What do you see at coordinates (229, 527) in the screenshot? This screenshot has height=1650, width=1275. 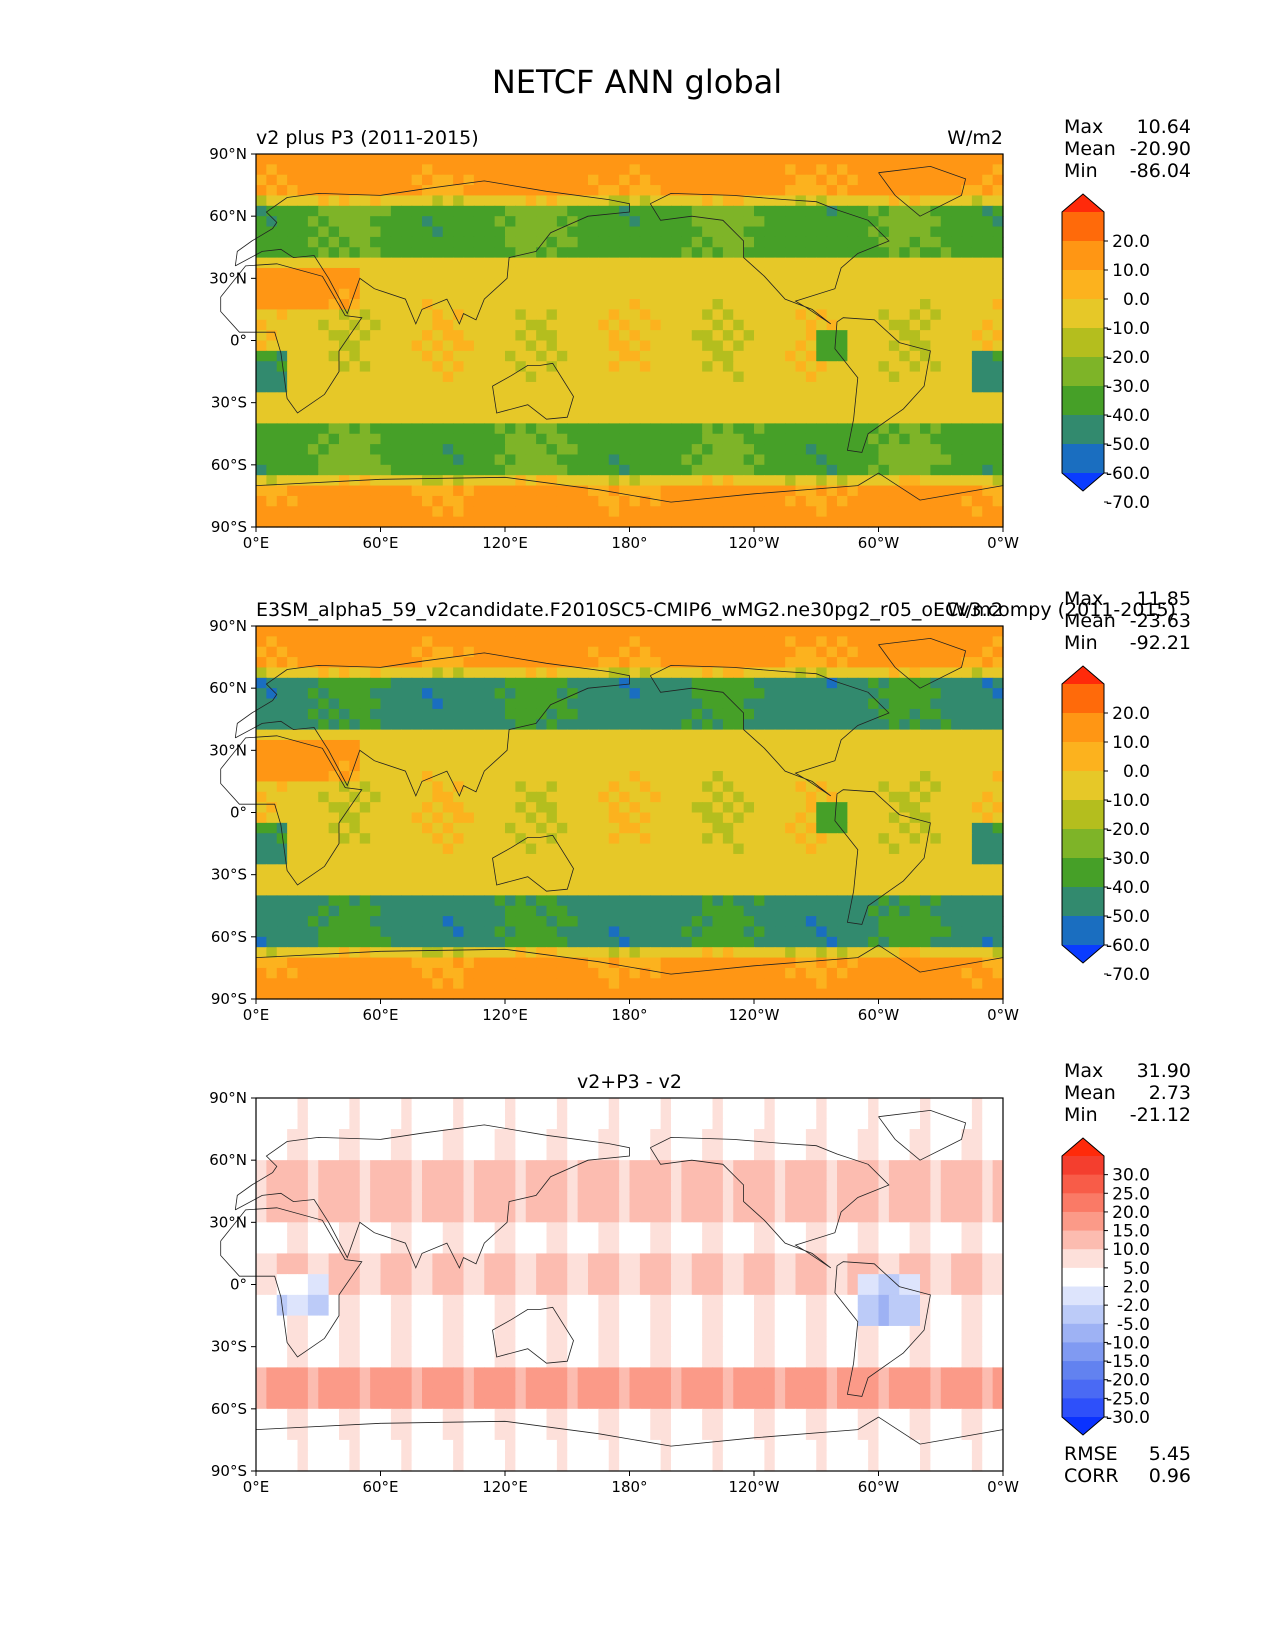 I see `lat-tick-label: 90°S` at bounding box center [229, 527].